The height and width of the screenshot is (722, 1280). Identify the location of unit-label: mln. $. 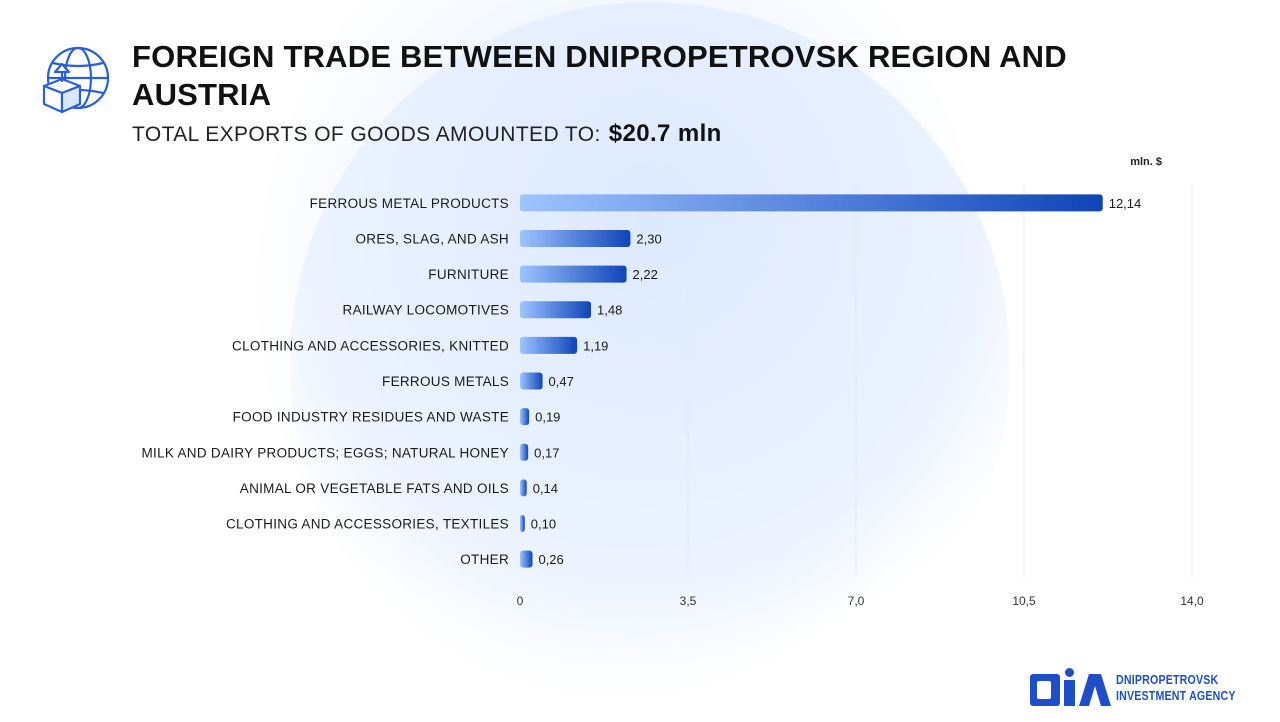
(1146, 162).